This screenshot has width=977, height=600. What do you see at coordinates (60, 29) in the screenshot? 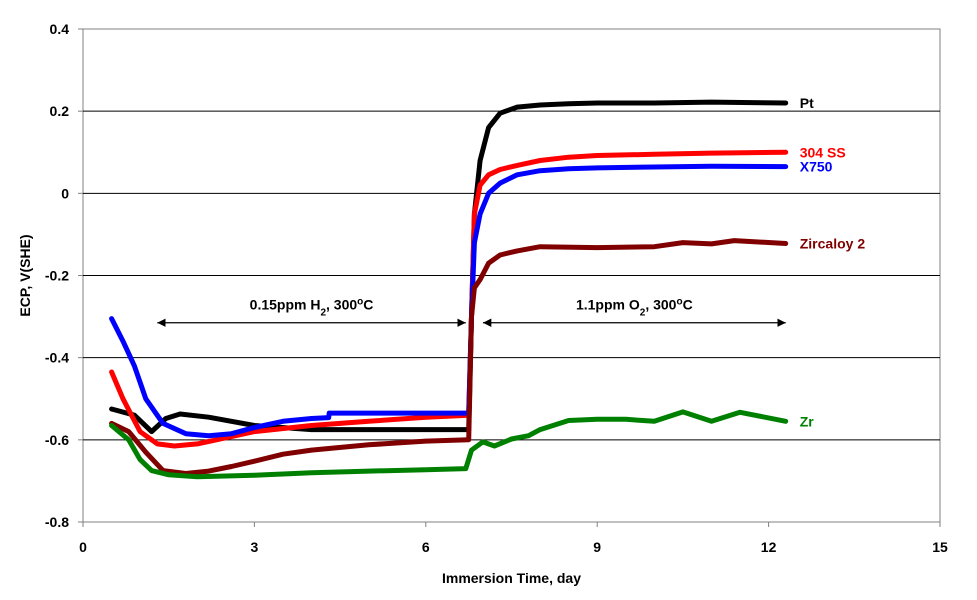
I see `y-tick-label: 0.4` at bounding box center [60, 29].